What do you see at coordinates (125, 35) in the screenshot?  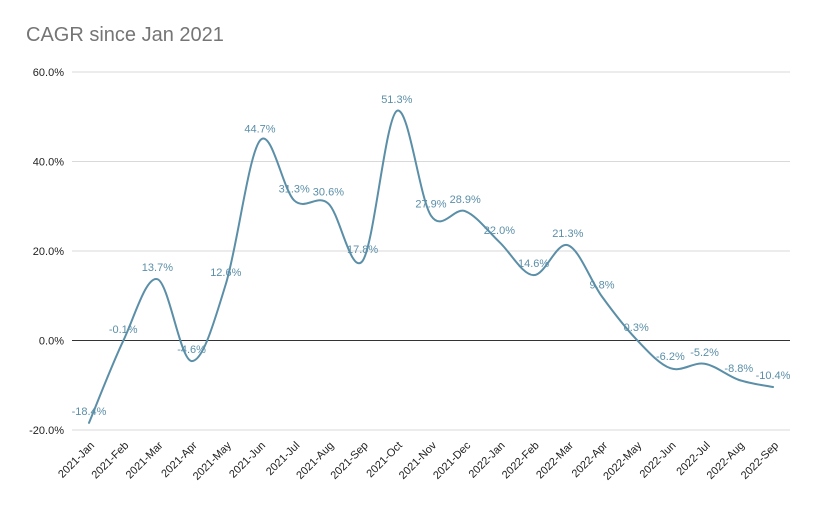 I see `chart-title: CAGR since Jan 2021` at bounding box center [125, 35].